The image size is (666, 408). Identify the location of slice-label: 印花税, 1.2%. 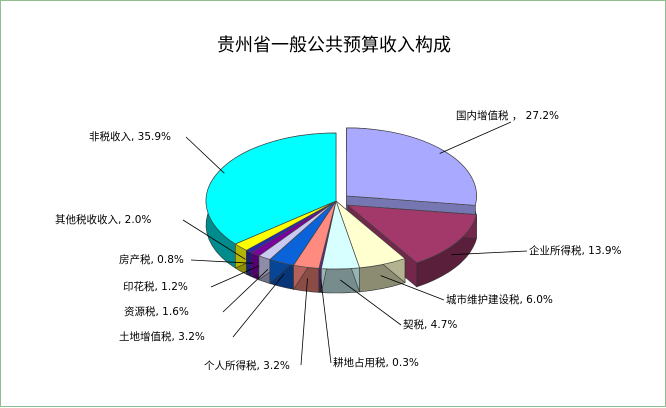
(155, 286).